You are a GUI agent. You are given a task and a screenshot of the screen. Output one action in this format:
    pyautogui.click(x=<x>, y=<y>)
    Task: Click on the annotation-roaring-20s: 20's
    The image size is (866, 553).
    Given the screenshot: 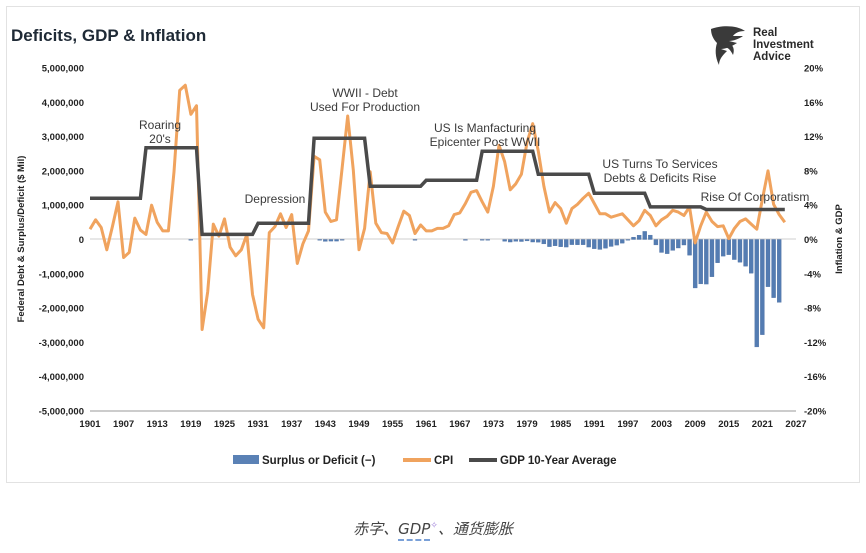 What is the action you would take?
    pyautogui.click(x=160, y=139)
    